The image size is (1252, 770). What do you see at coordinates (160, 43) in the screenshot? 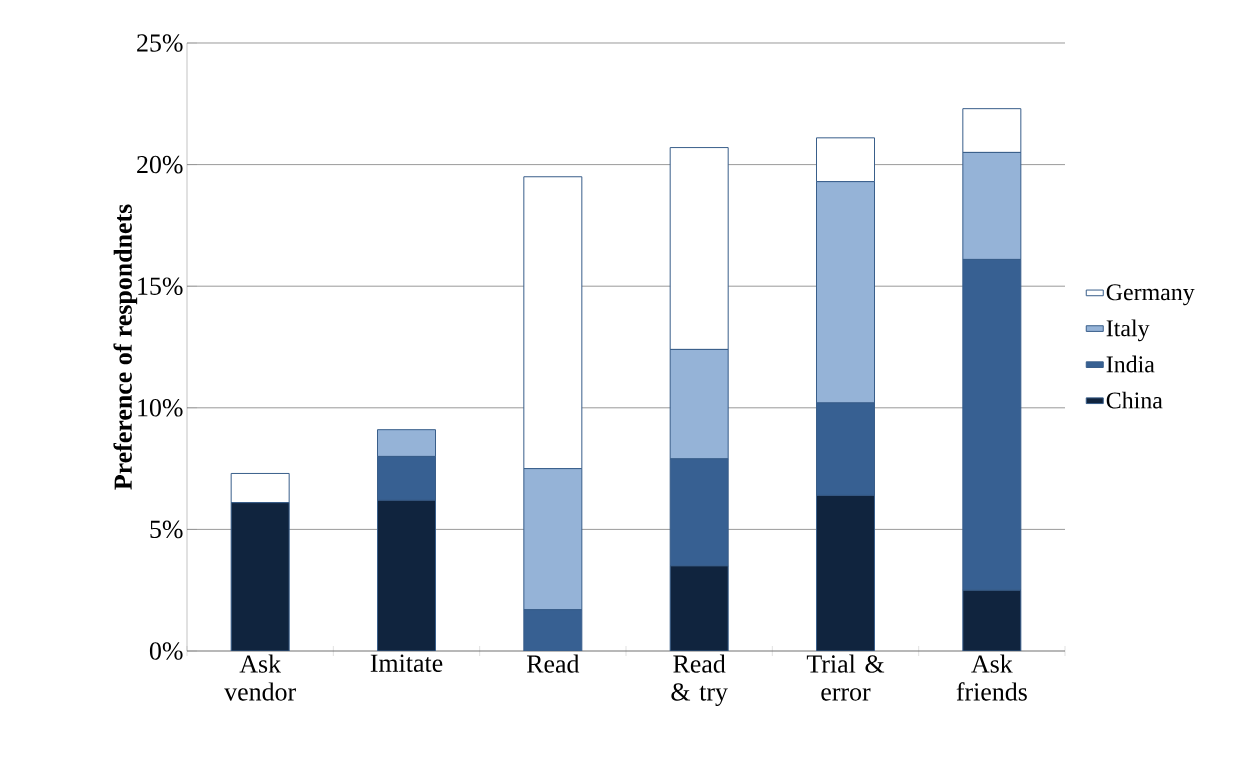
I see `y-tick-label: 25%` at bounding box center [160, 43].